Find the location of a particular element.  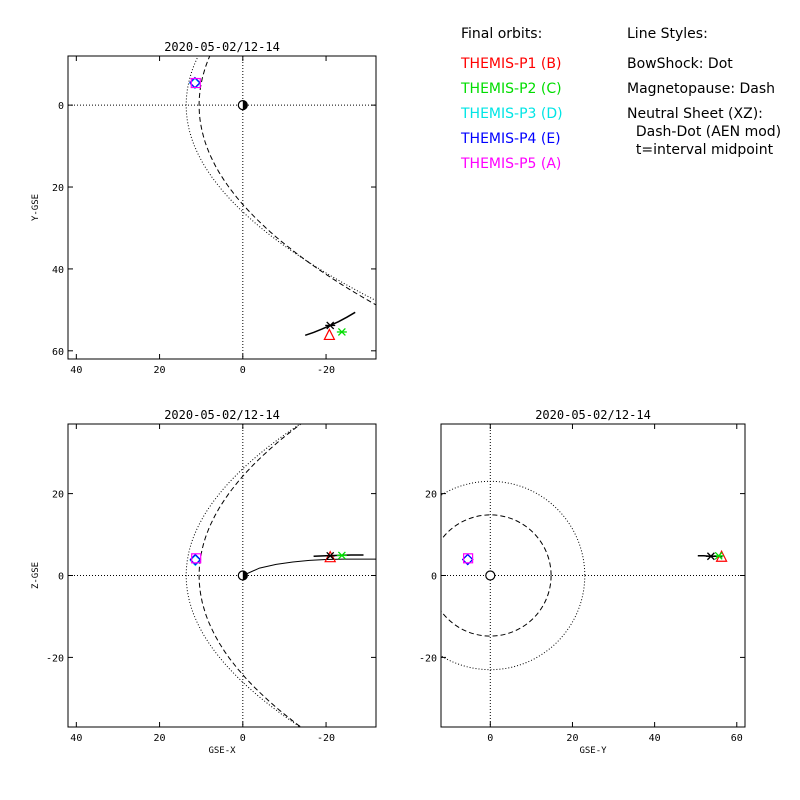

plot-frame is located at coordinates (222, 207).